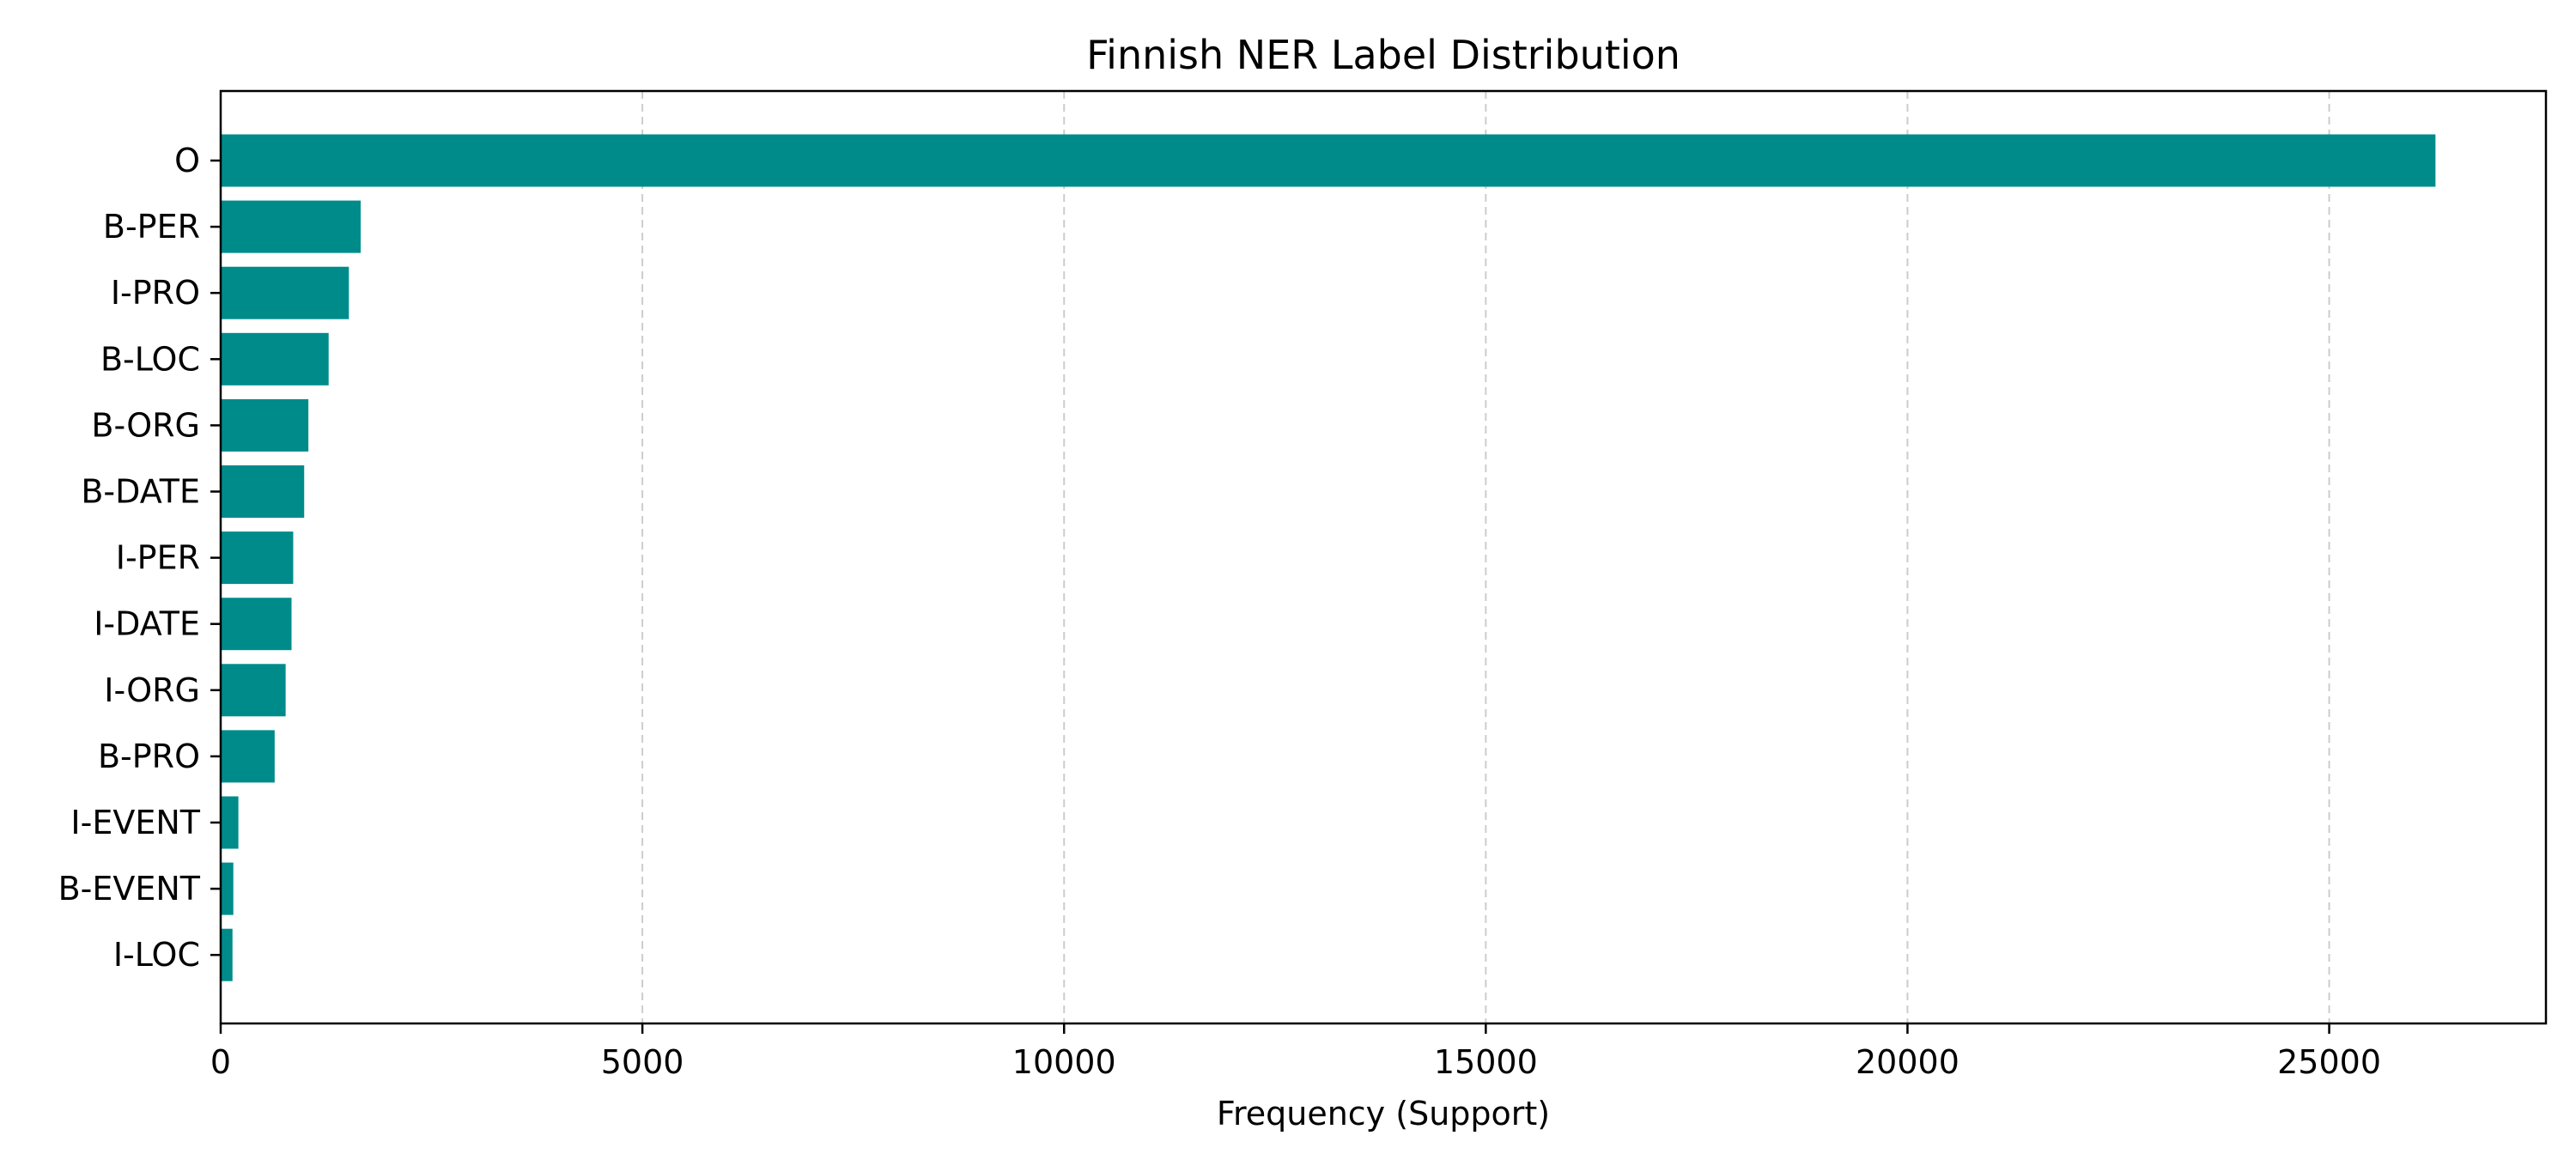  Describe the element at coordinates (135, 822) in the screenshot. I see `y-tick-label: I-EVENT` at that location.